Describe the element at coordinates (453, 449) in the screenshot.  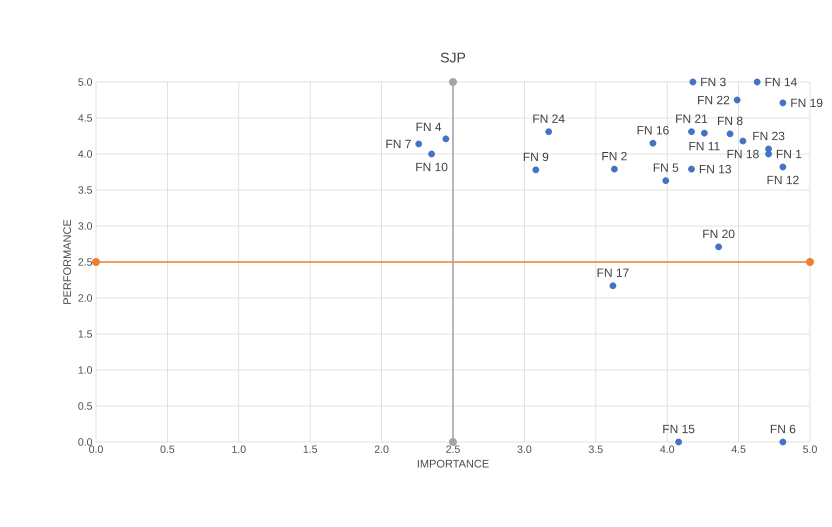
I see `x-tick-label: 2.5` at that location.